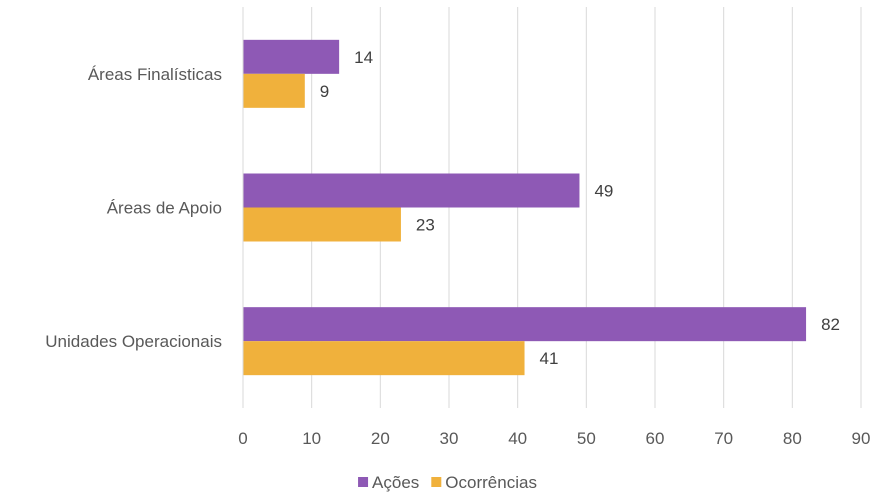  What do you see at coordinates (425, 225) in the screenshot?
I see `data-label-1-1: 23` at bounding box center [425, 225].